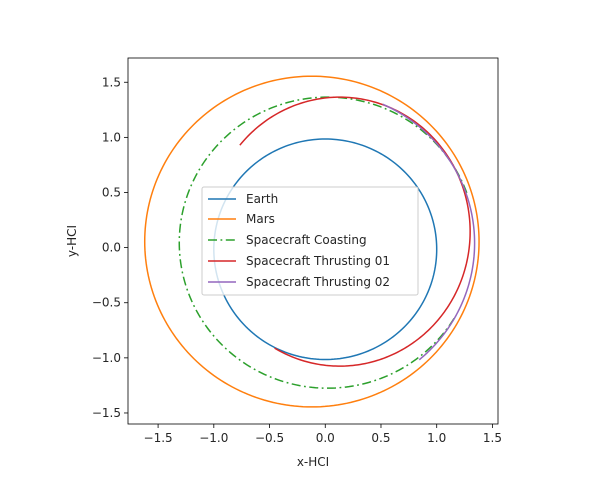  Describe the element at coordinates (111, 248) in the screenshot. I see `y-tick-label: 0.0` at that location.